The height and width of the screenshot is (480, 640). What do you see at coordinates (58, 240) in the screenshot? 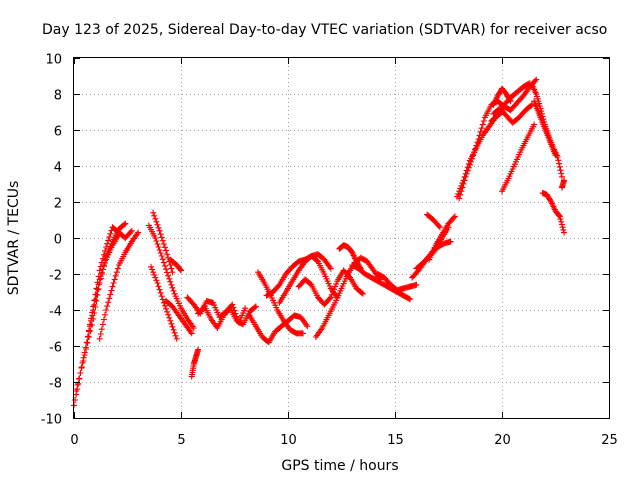
I see `y-tick-label: 0` at bounding box center [58, 240].